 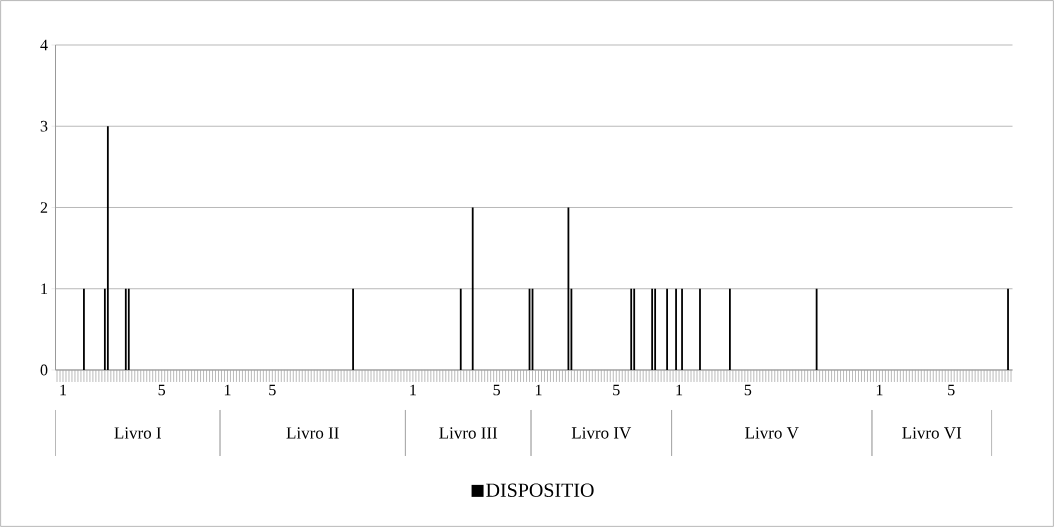 I want to click on text: Livro V, so click(x=772, y=433).